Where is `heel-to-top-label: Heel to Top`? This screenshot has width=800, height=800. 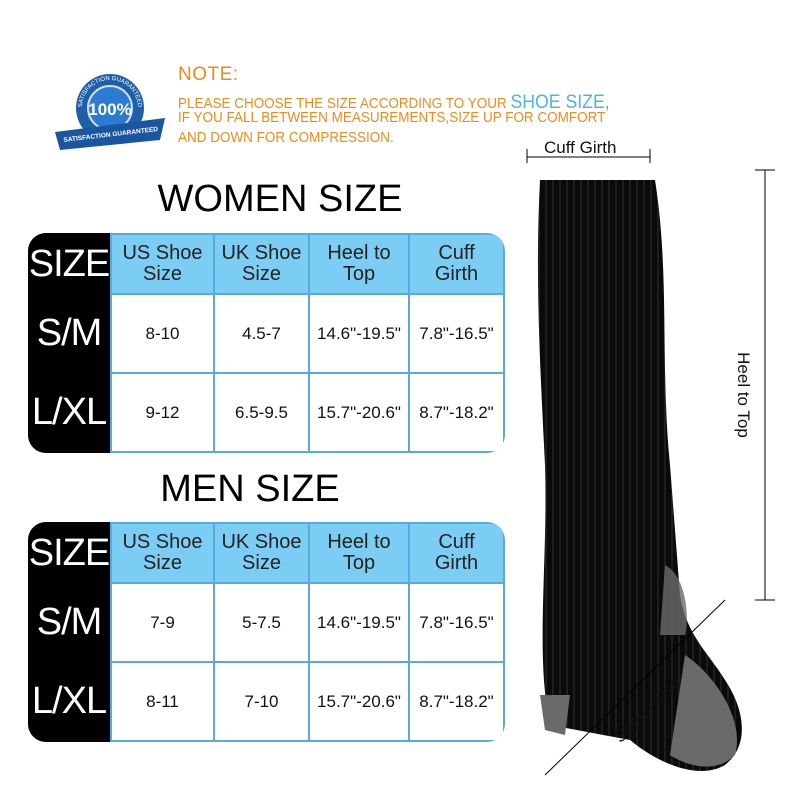
heel-to-top-label: Heel to Top is located at coordinates (743, 395).